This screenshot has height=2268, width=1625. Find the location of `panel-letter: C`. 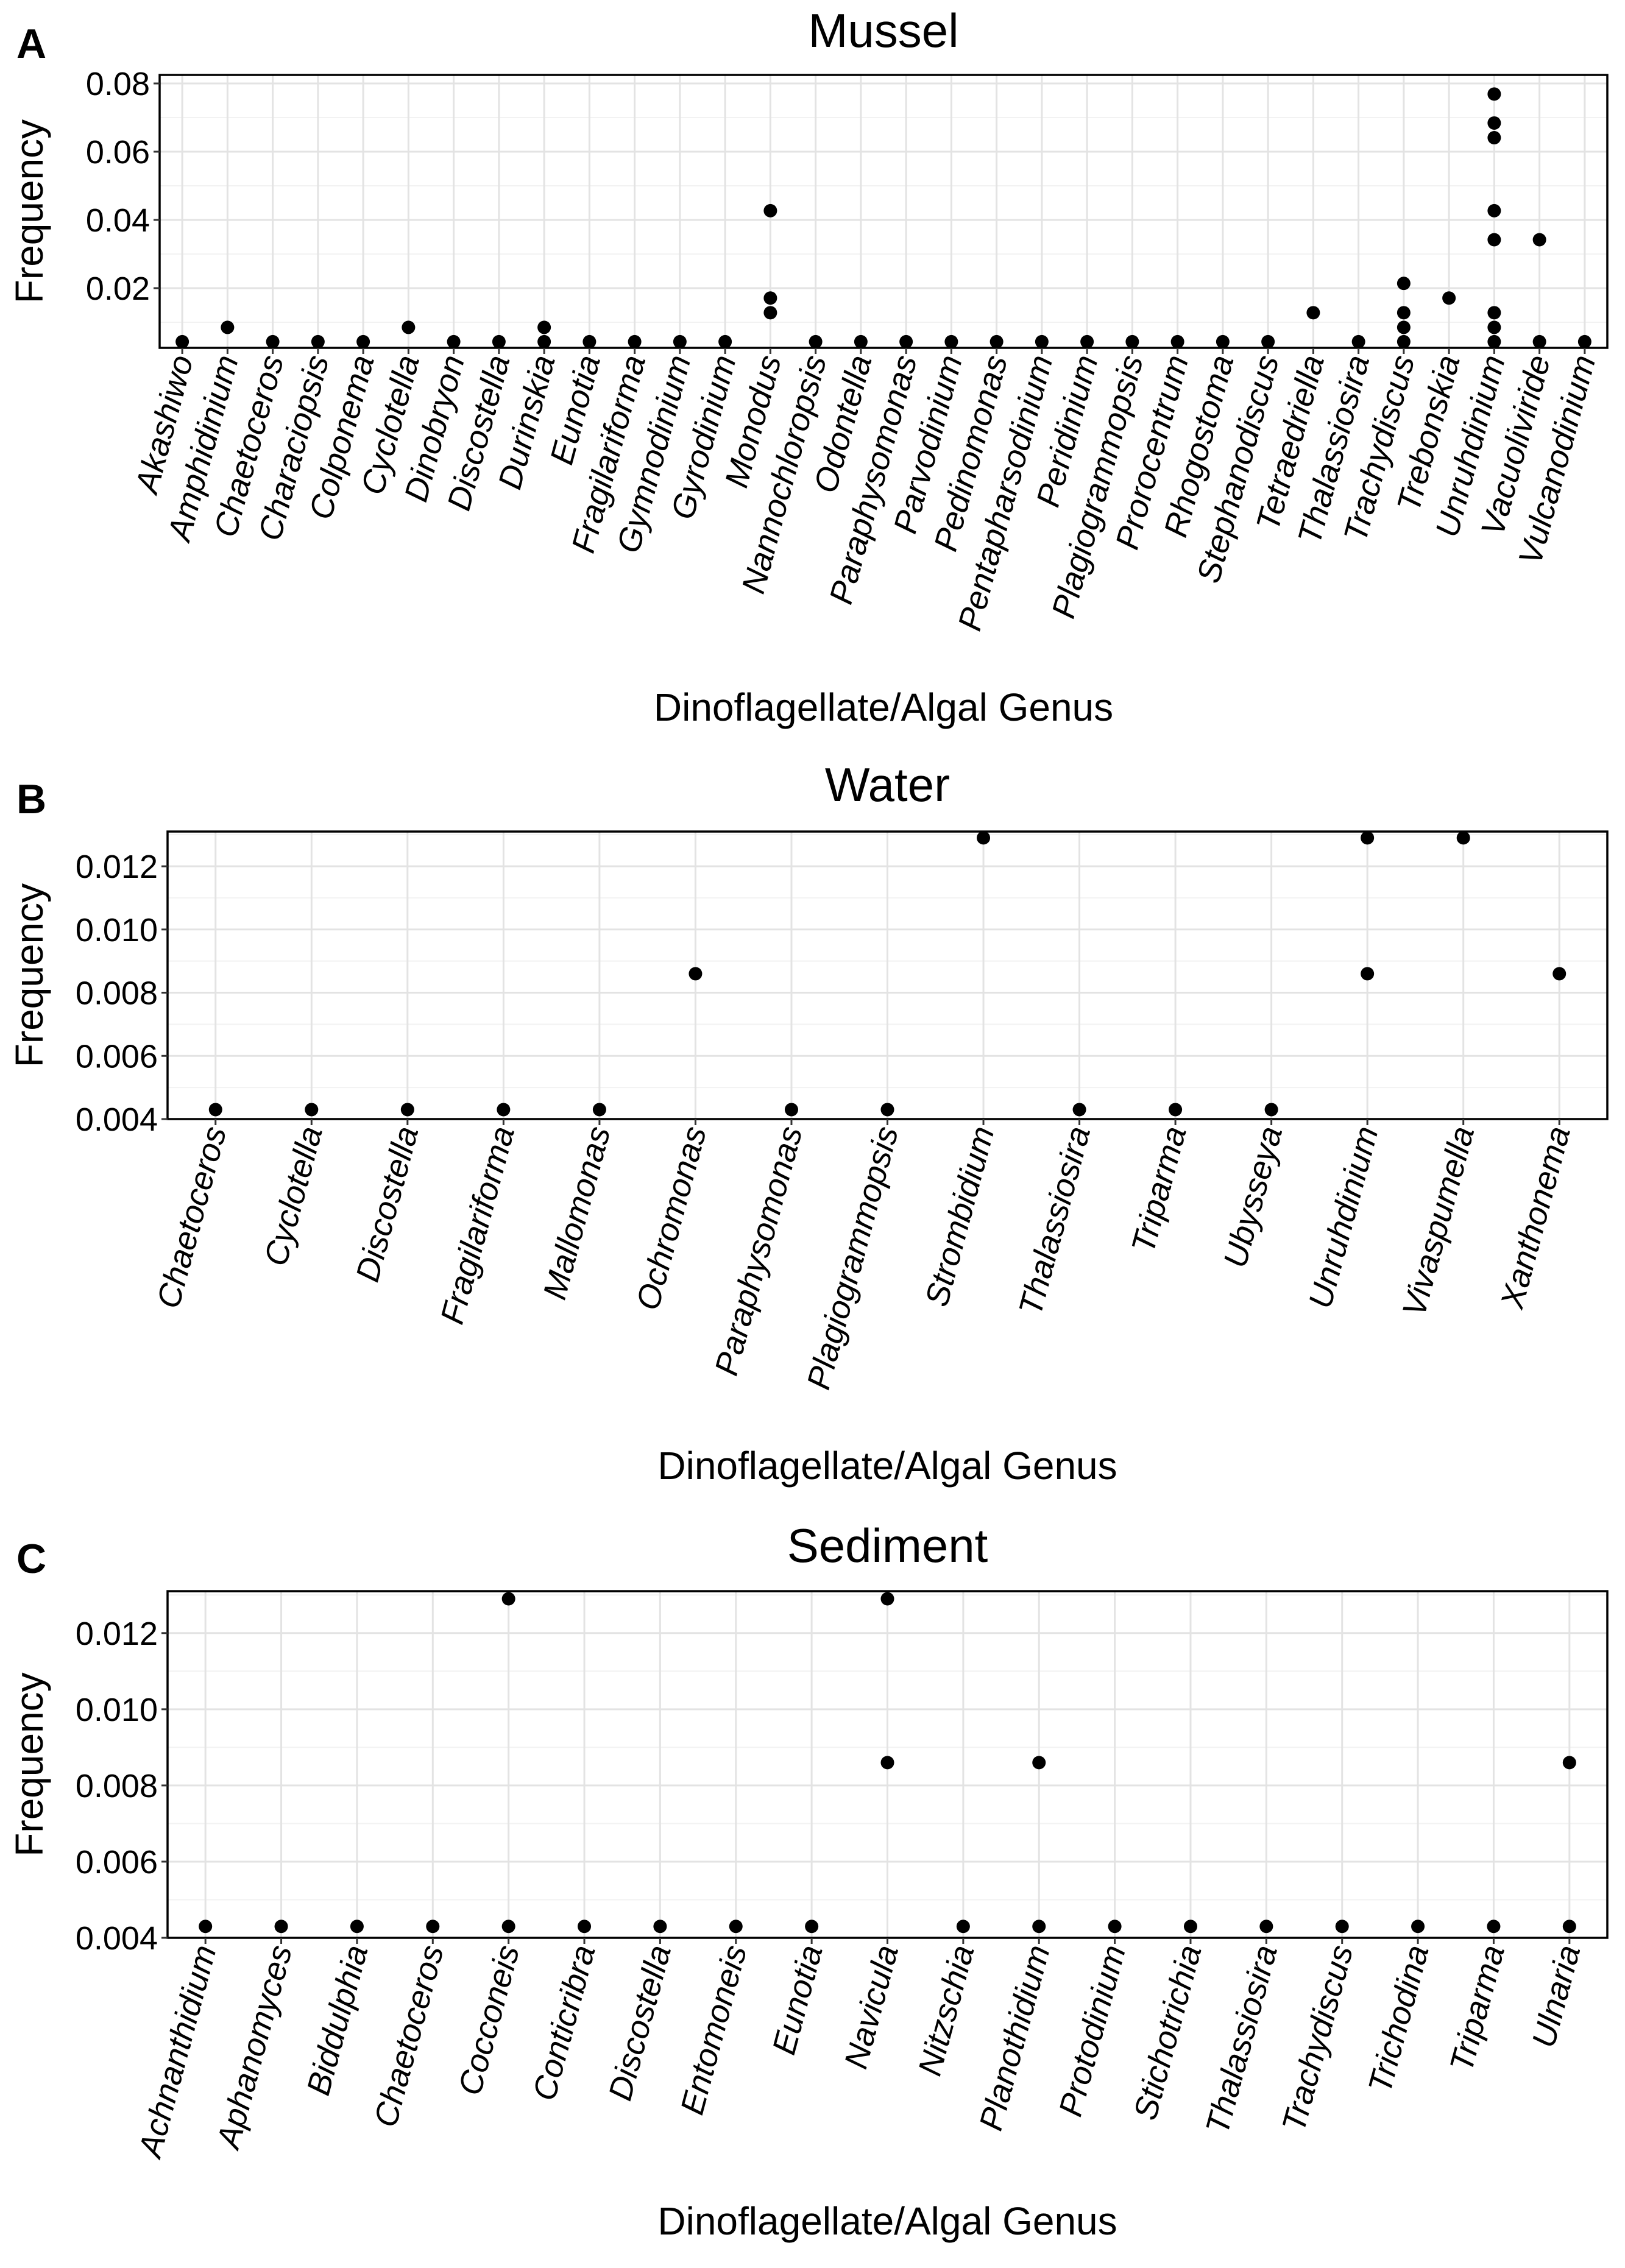

panel-letter: C is located at coordinates (31, 1559).